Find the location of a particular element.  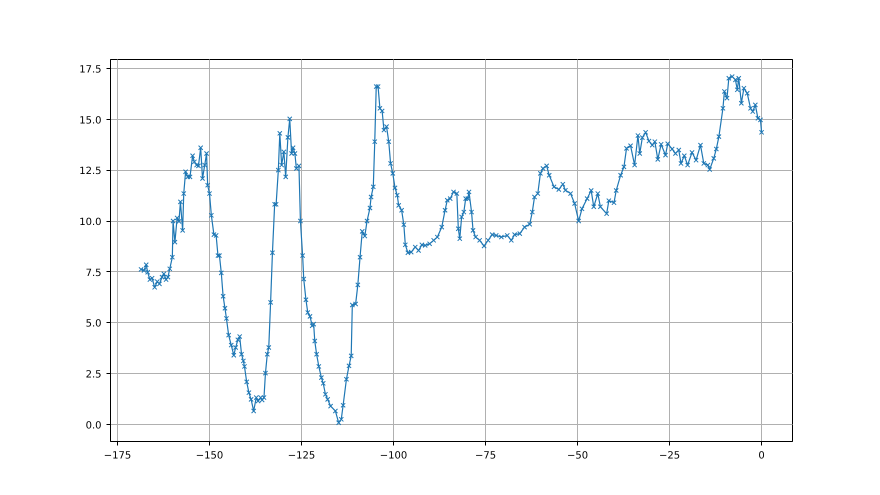

x-tick-label: −100 is located at coordinates (394, 456).